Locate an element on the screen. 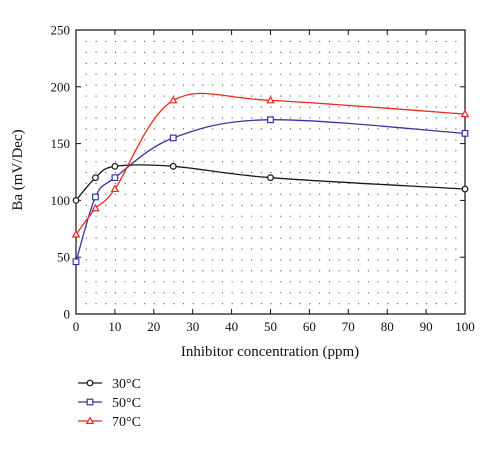 This screenshot has height=456, width=500. x-tick-label: 30 is located at coordinates (192, 326).